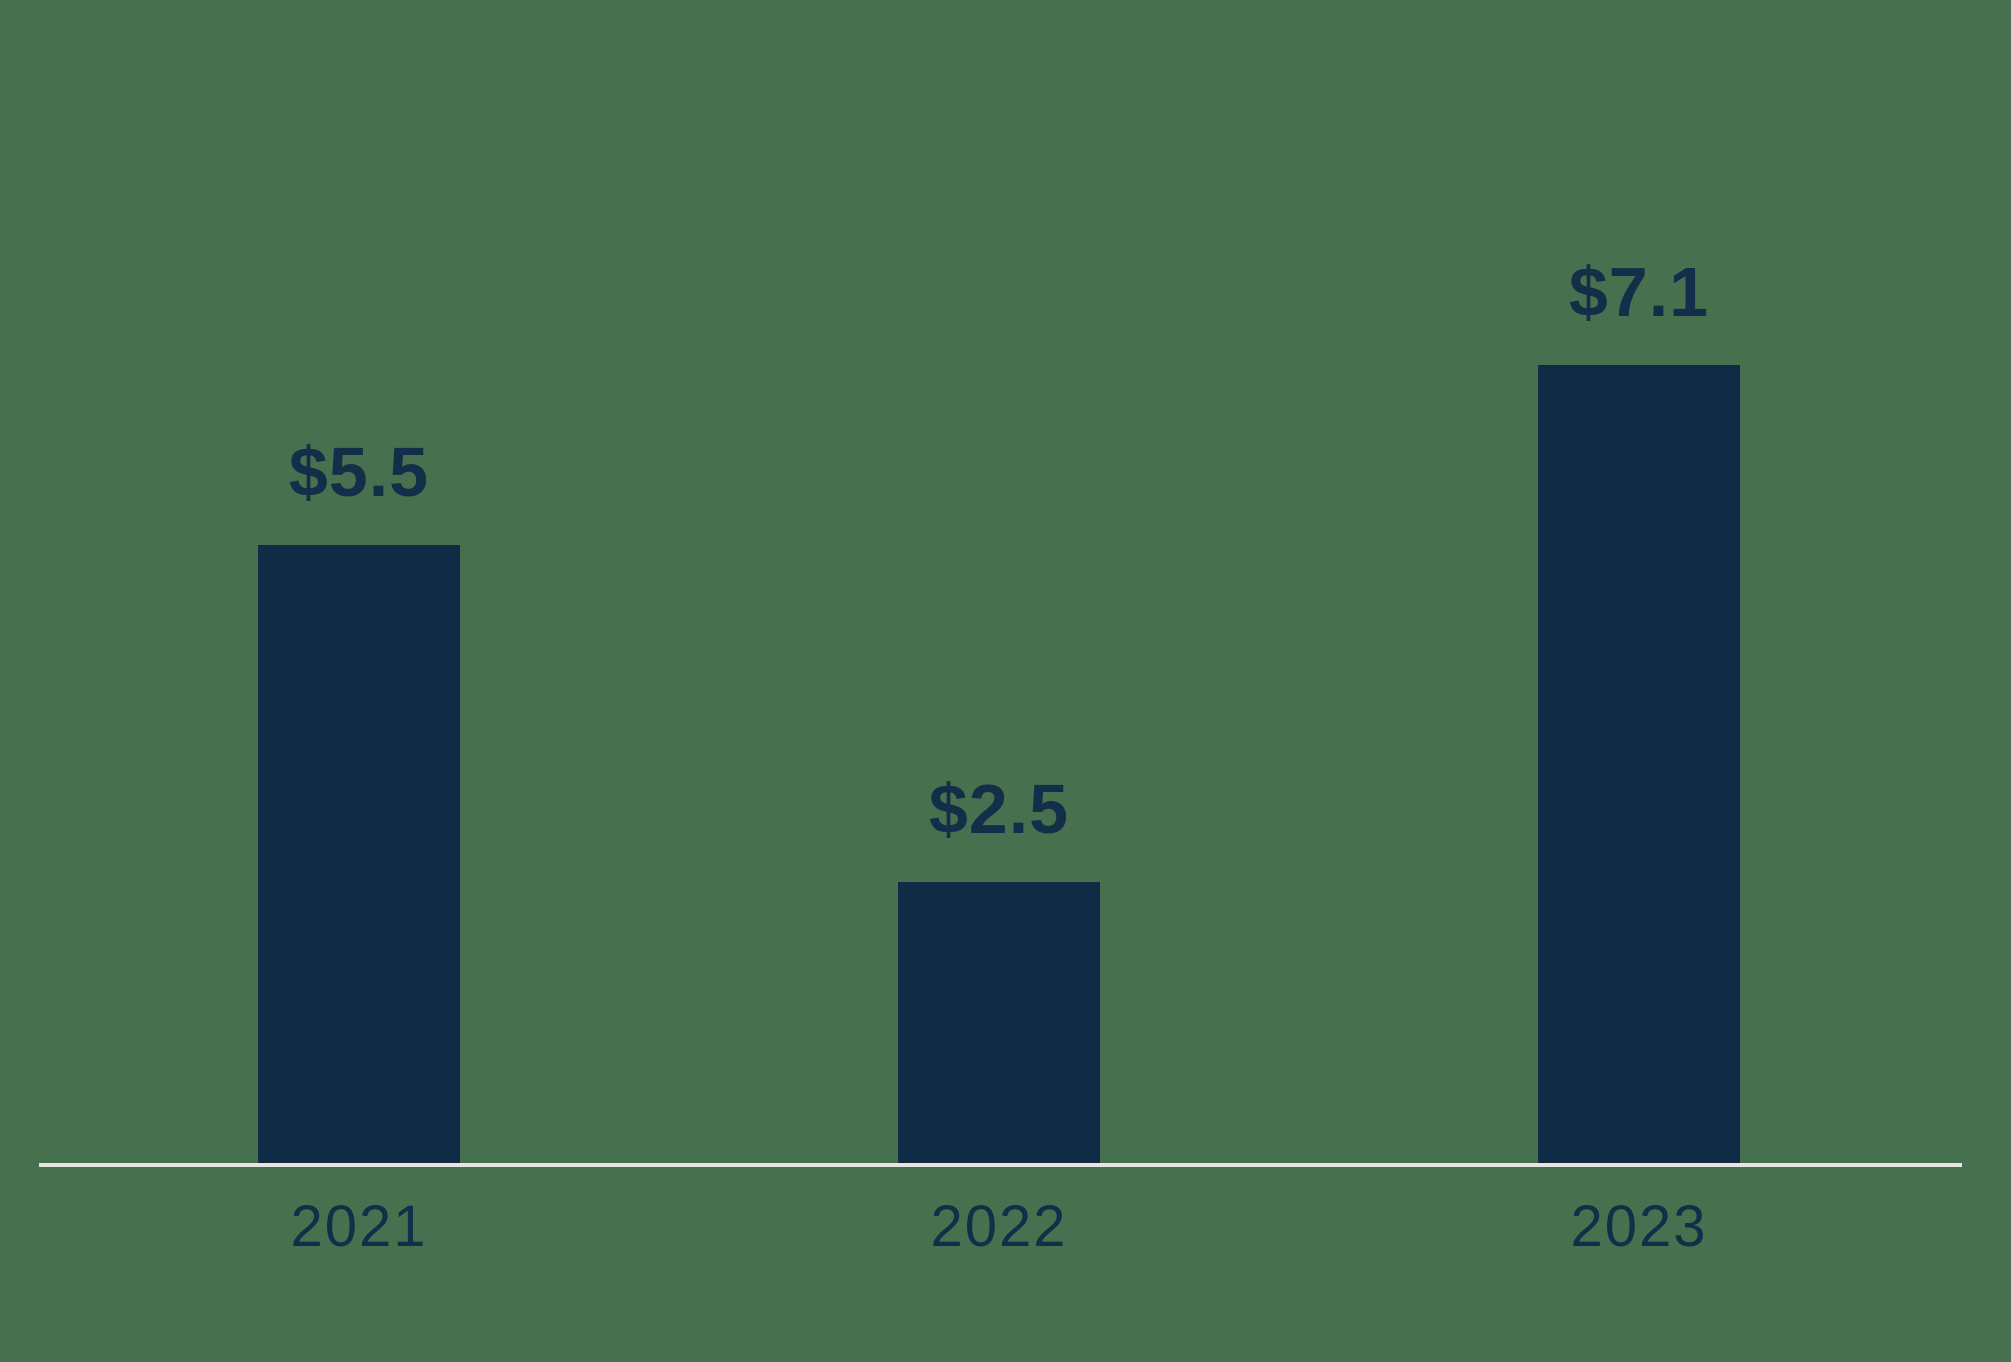  What do you see at coordinates (1639, 764) in the screenshot?
I see `bar-2023` at bounding box center [1639, 764].